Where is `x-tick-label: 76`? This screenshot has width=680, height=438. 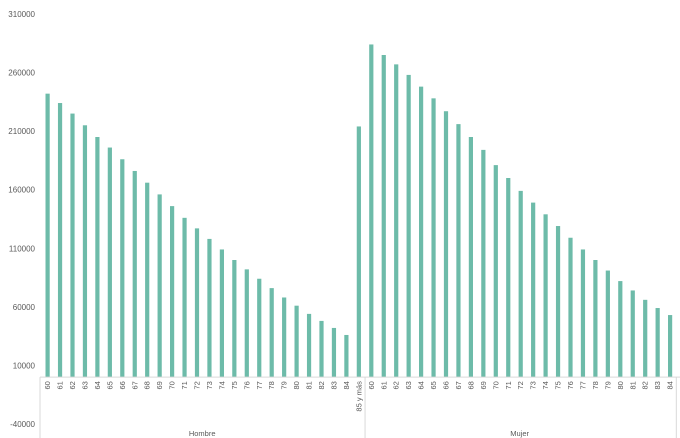
x-tick-label: 76 is located at coordinates (246, 385).